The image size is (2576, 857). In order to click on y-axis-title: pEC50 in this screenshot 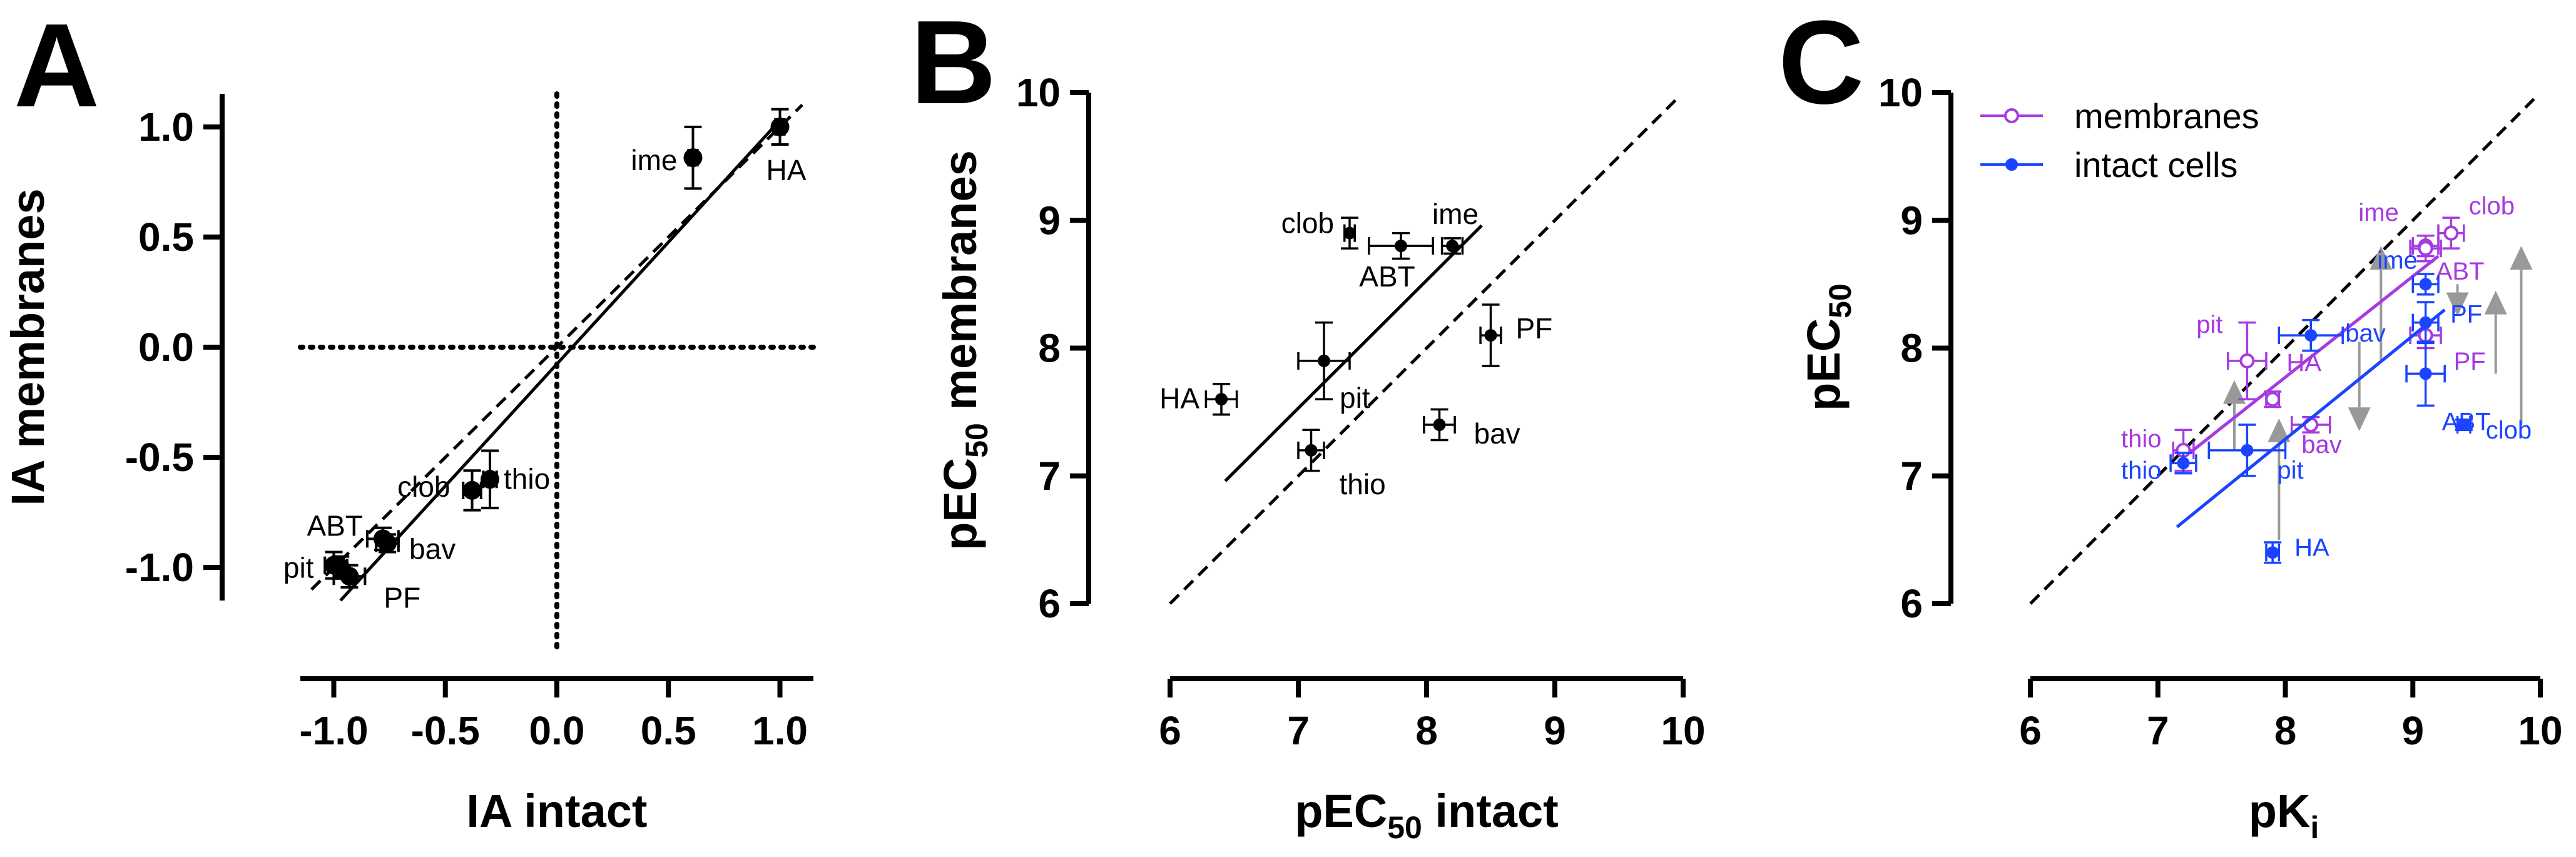, I will do `click(1828, 347)`.